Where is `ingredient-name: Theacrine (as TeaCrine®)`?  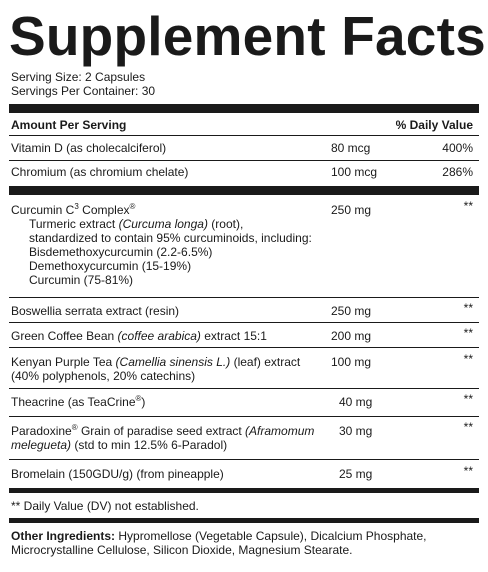 ingredient-name: Theacrine (as TeaCrine®) is located at coordinates (78, 402).